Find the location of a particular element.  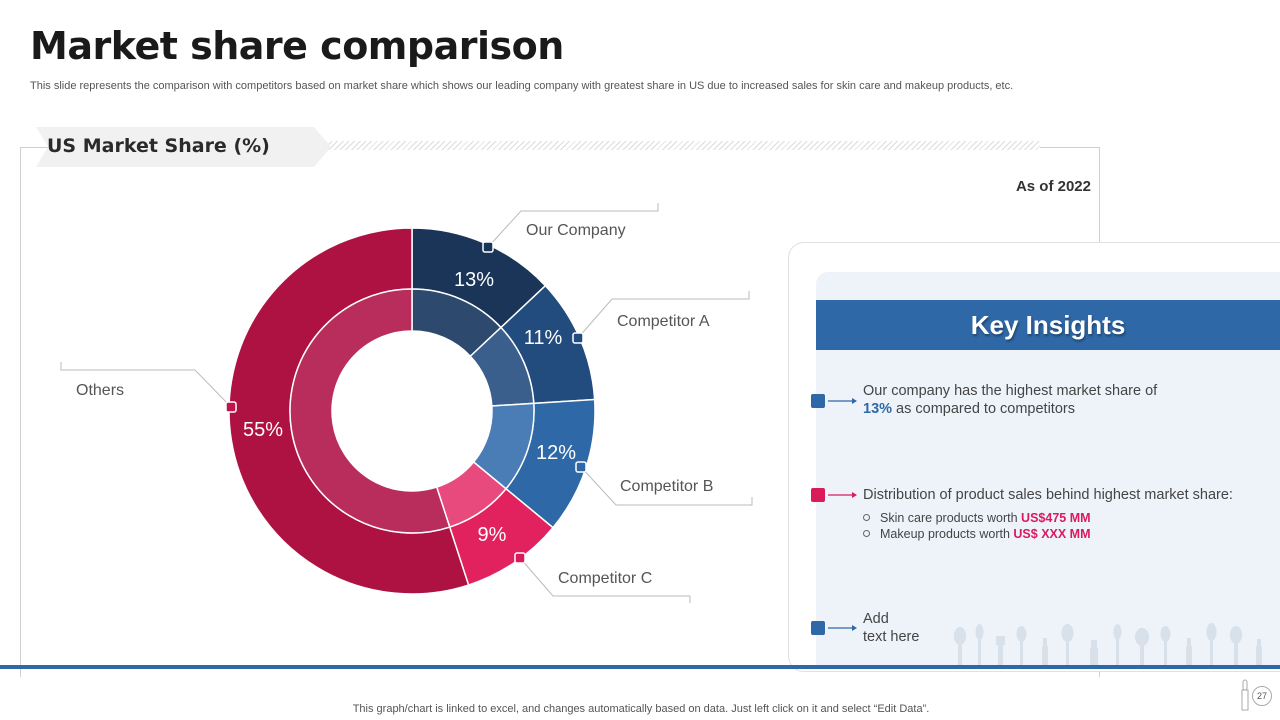

insight-2-sub-2-label: Makeup products worth is located at coordinates (947, 534).